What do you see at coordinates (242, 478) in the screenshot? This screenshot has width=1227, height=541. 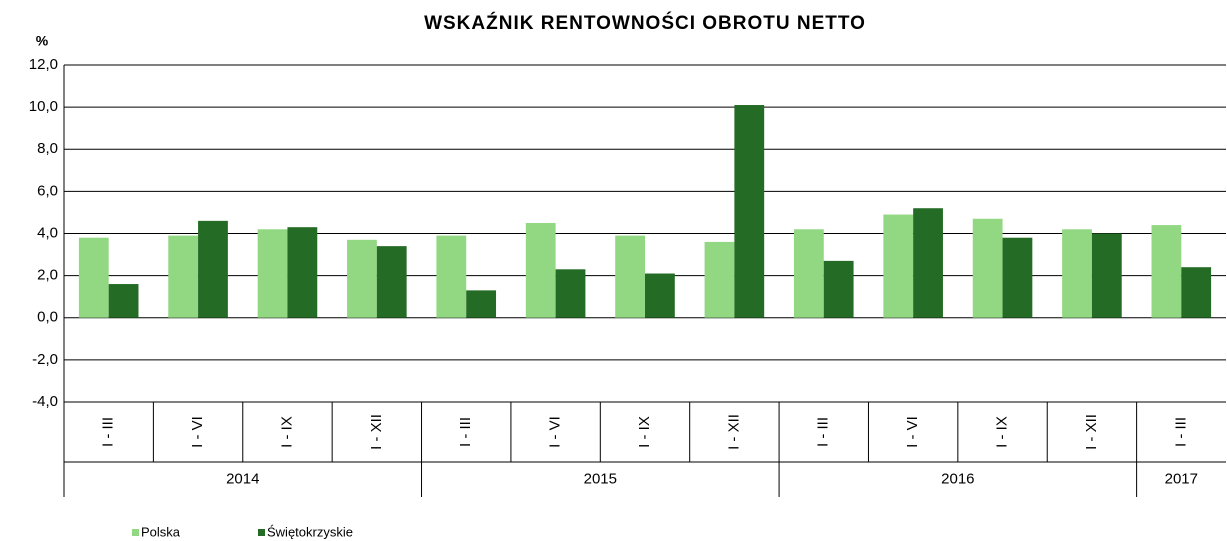 I see `group-label: 2014` at bounding box center [242, 478].